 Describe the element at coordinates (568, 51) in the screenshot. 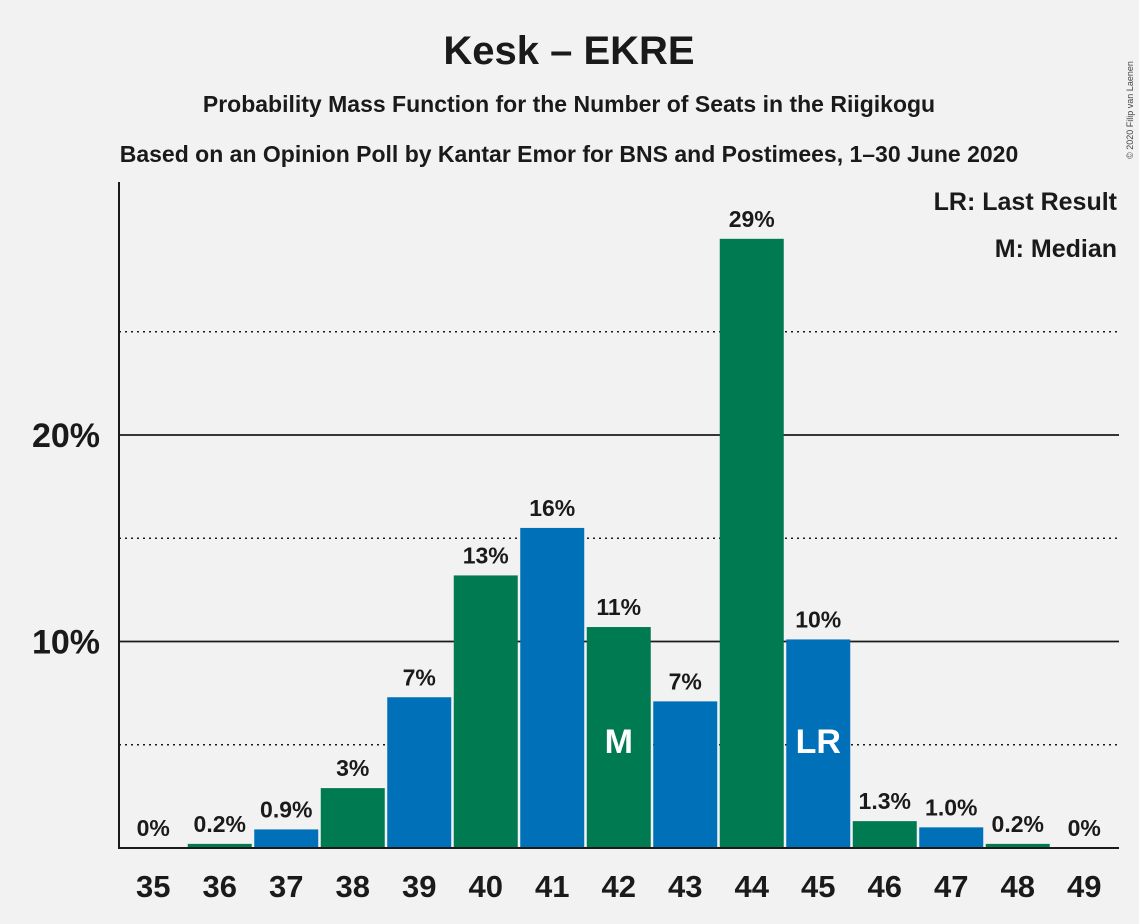

I see `chart-title: Kesk – EKRE` at that location.